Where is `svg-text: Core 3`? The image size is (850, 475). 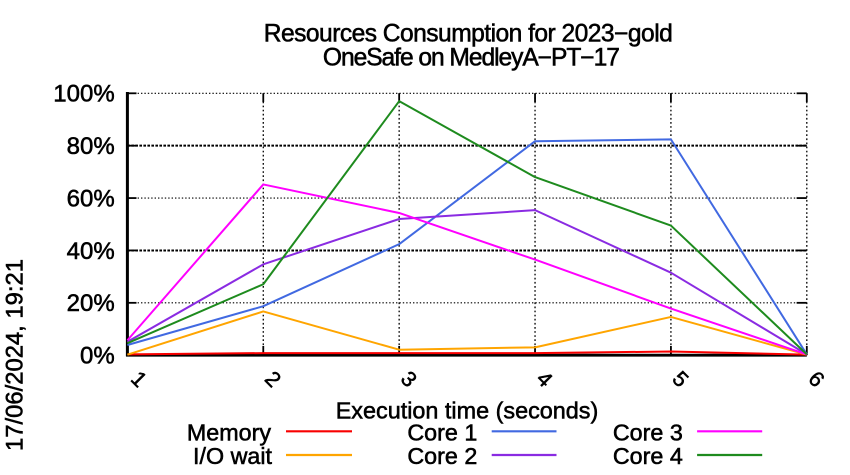 svg-text: Core 3 is located at coordinates (648, 432).